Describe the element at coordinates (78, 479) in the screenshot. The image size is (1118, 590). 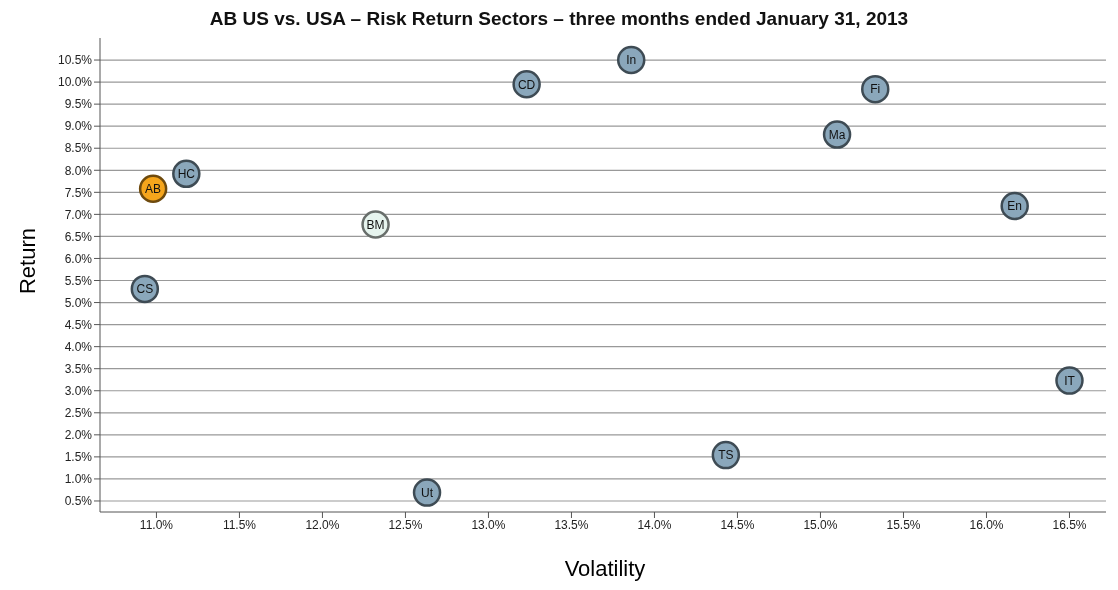
I see `y-tick-label: 1.0%` at that location.